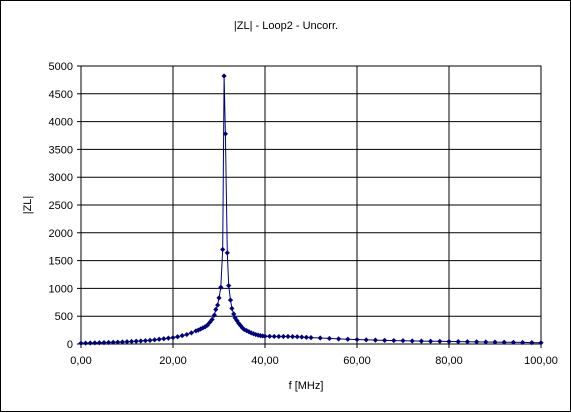 The width and height of the screenshot is (571, 413). What do you see at coordinates (61, 178) in the screenshot?
I see `y-tick-label: 3000` at bounding box center [61, 178].